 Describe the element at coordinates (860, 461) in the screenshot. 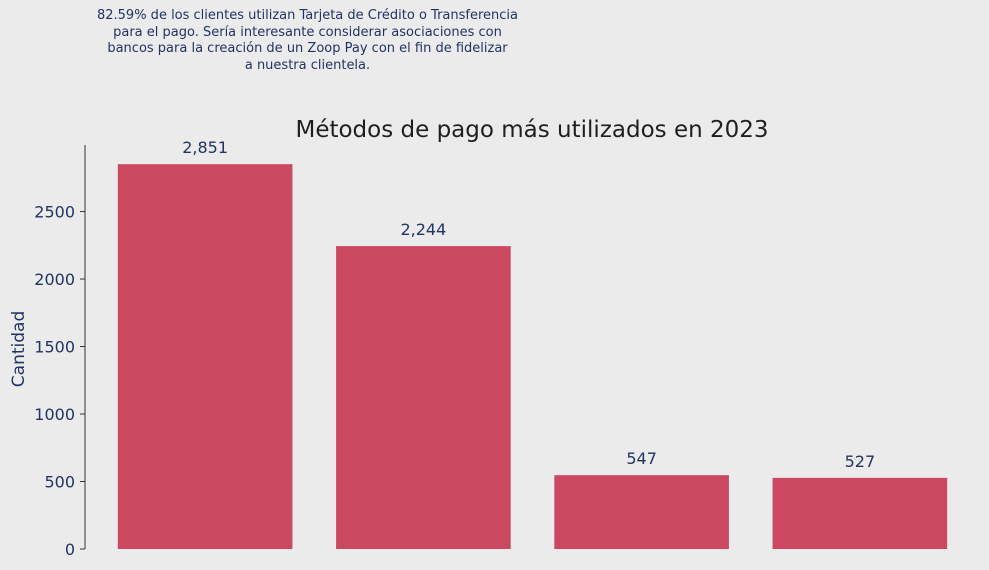

I see `bar-value-label: 527` at that location.